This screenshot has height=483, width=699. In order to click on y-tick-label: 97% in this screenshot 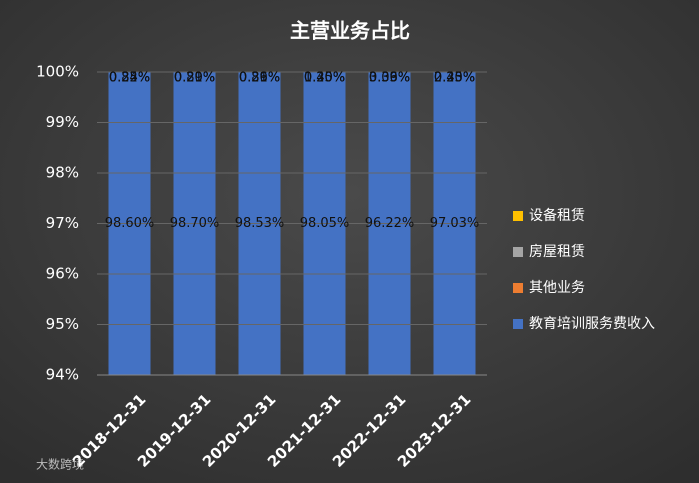, I will do `click(62, 223)`.